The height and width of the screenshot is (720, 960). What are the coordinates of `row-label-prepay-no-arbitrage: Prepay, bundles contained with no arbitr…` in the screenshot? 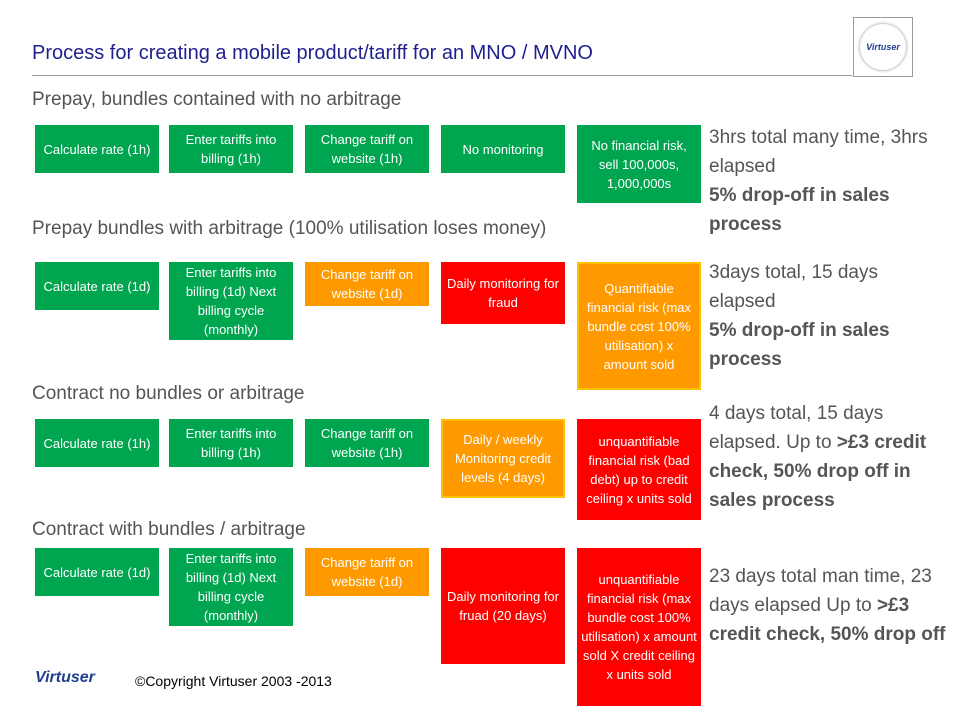 It's located at (217, 99).